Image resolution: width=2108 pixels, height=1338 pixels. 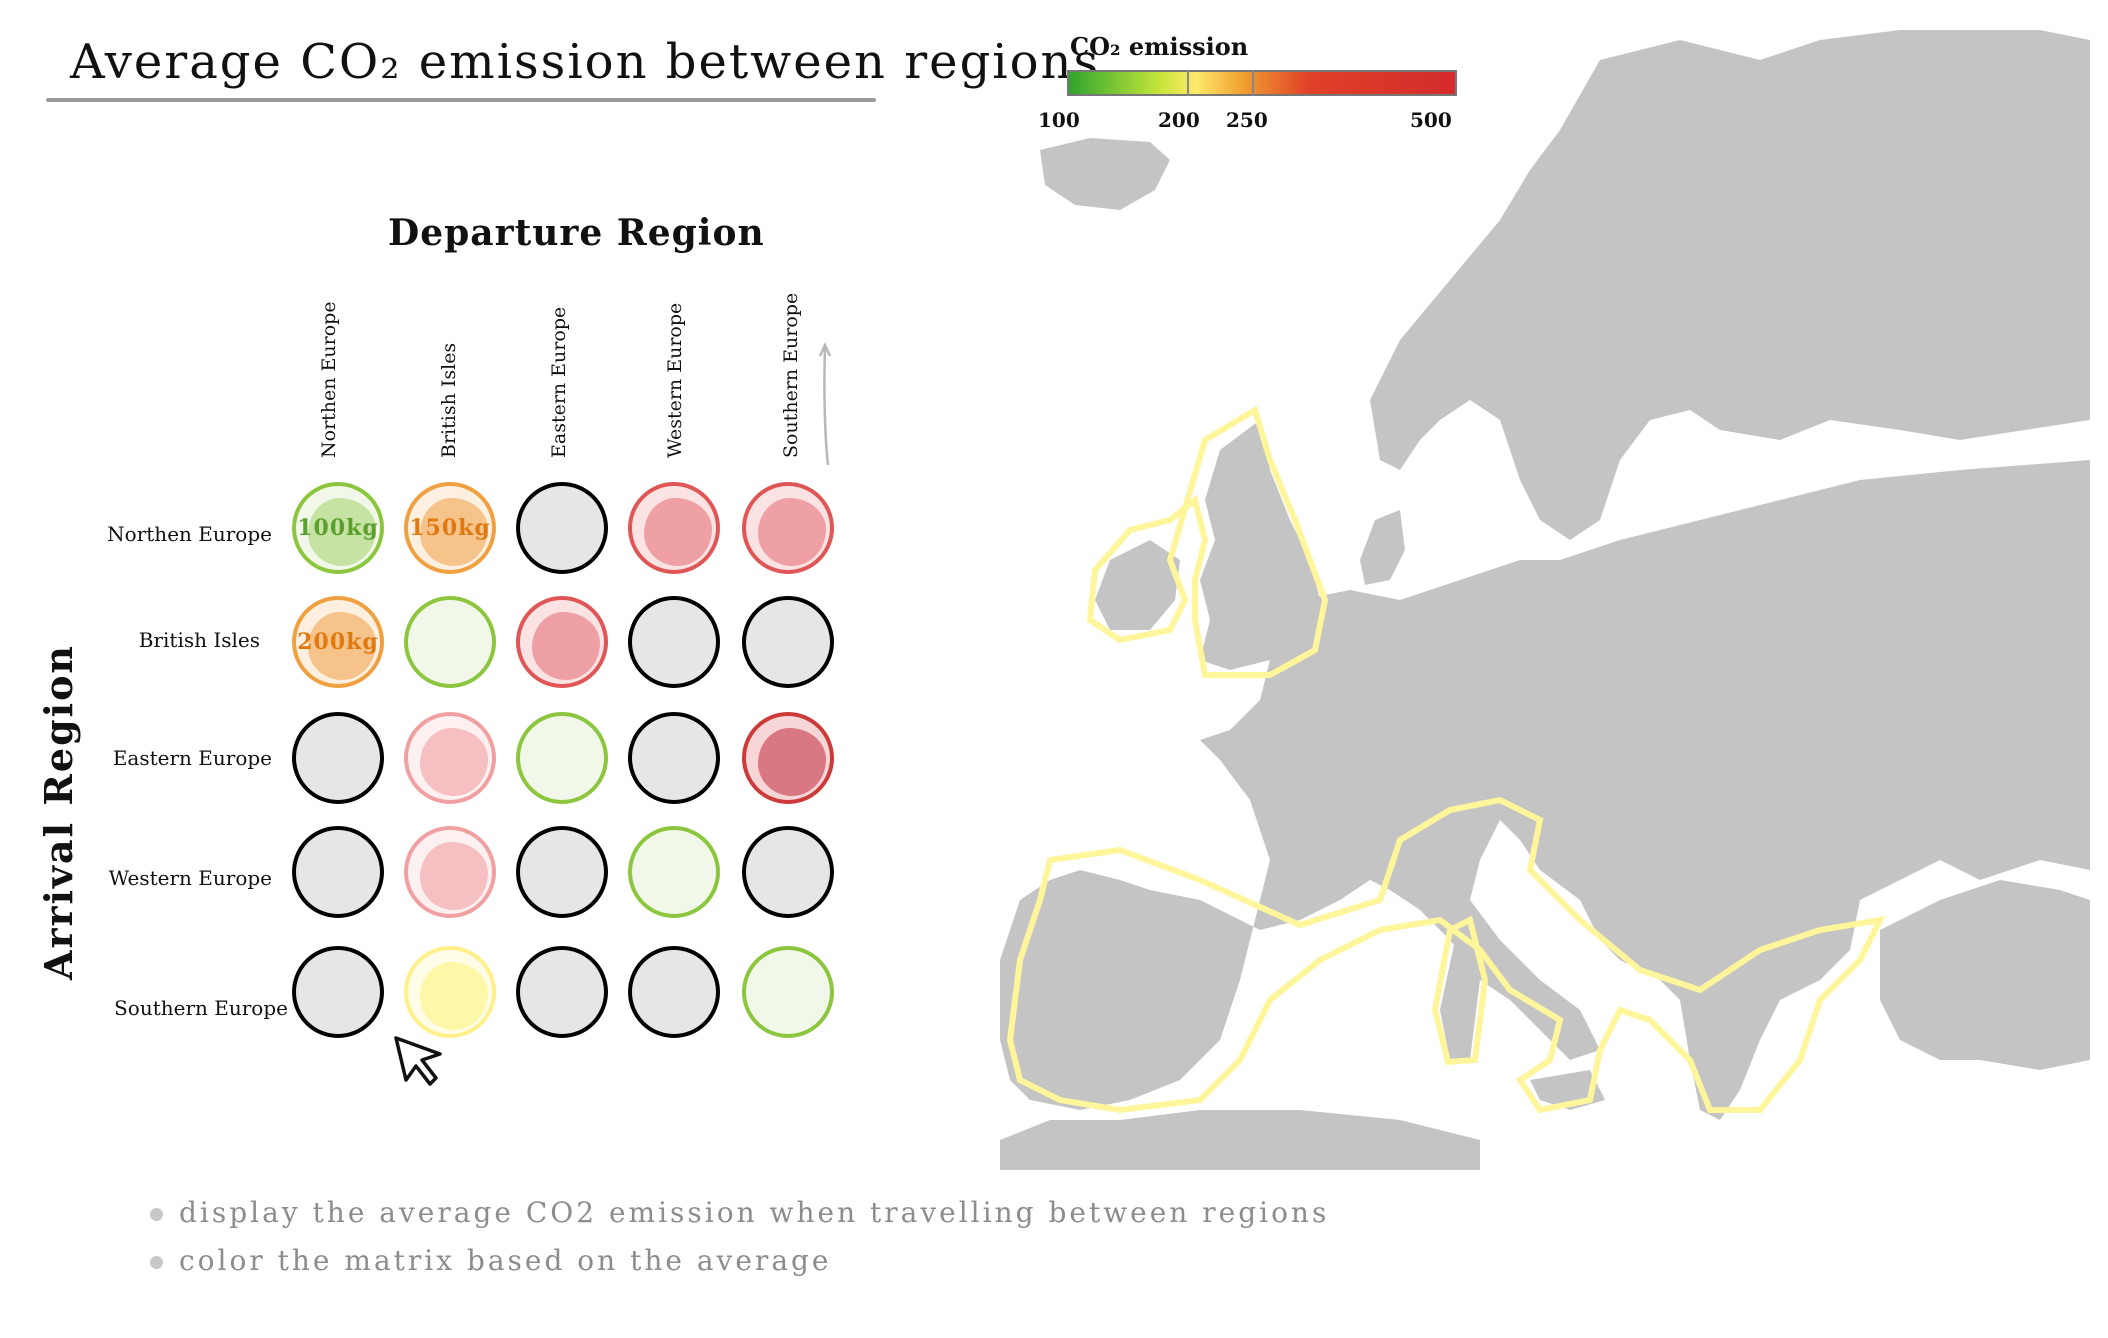 I want to click on matrix-cell-r4-c1, so click(x=338, y=872).